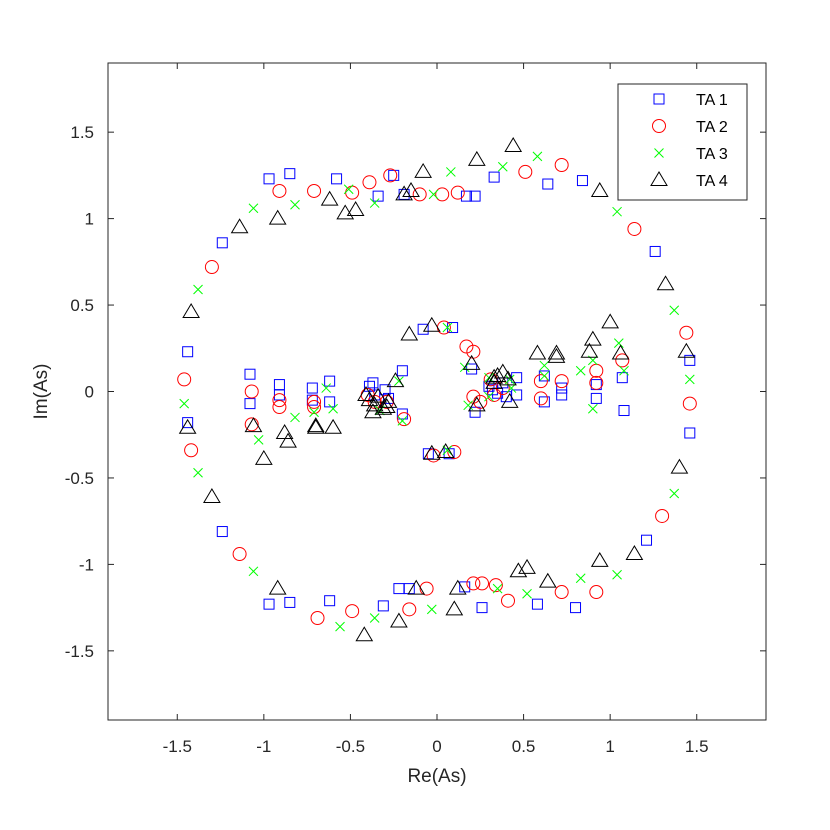 The image size is (830, 830). Describe the element at coordinates (712, 127) in the screenshot. I see `legend-label-ta2: TA 2` at that location.